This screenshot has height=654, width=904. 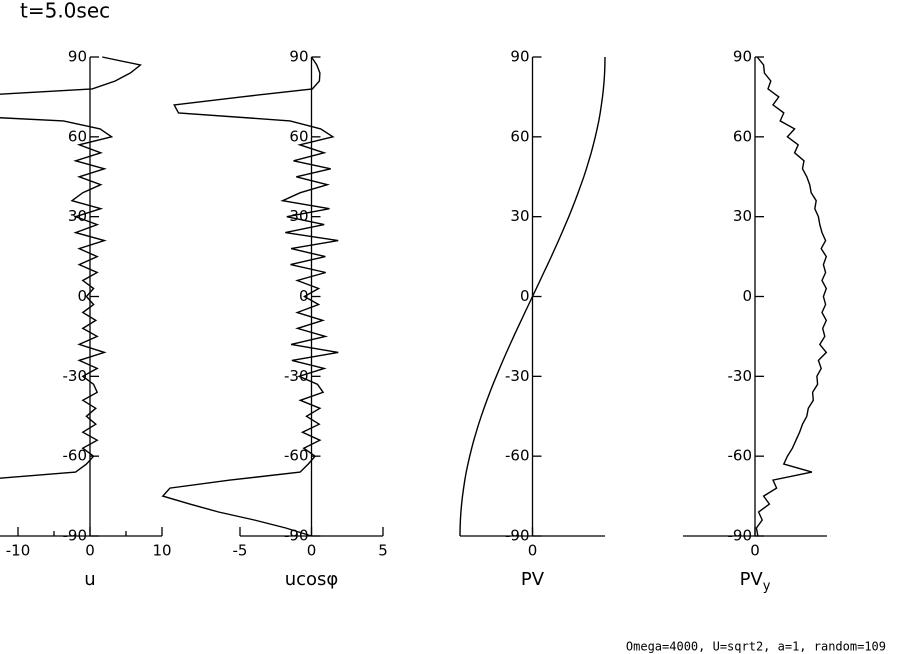 What do you see at coordinates (767, 586) in the screenshot?
I see `x-axis-label-sub: y` at bounding box center [767, 586].